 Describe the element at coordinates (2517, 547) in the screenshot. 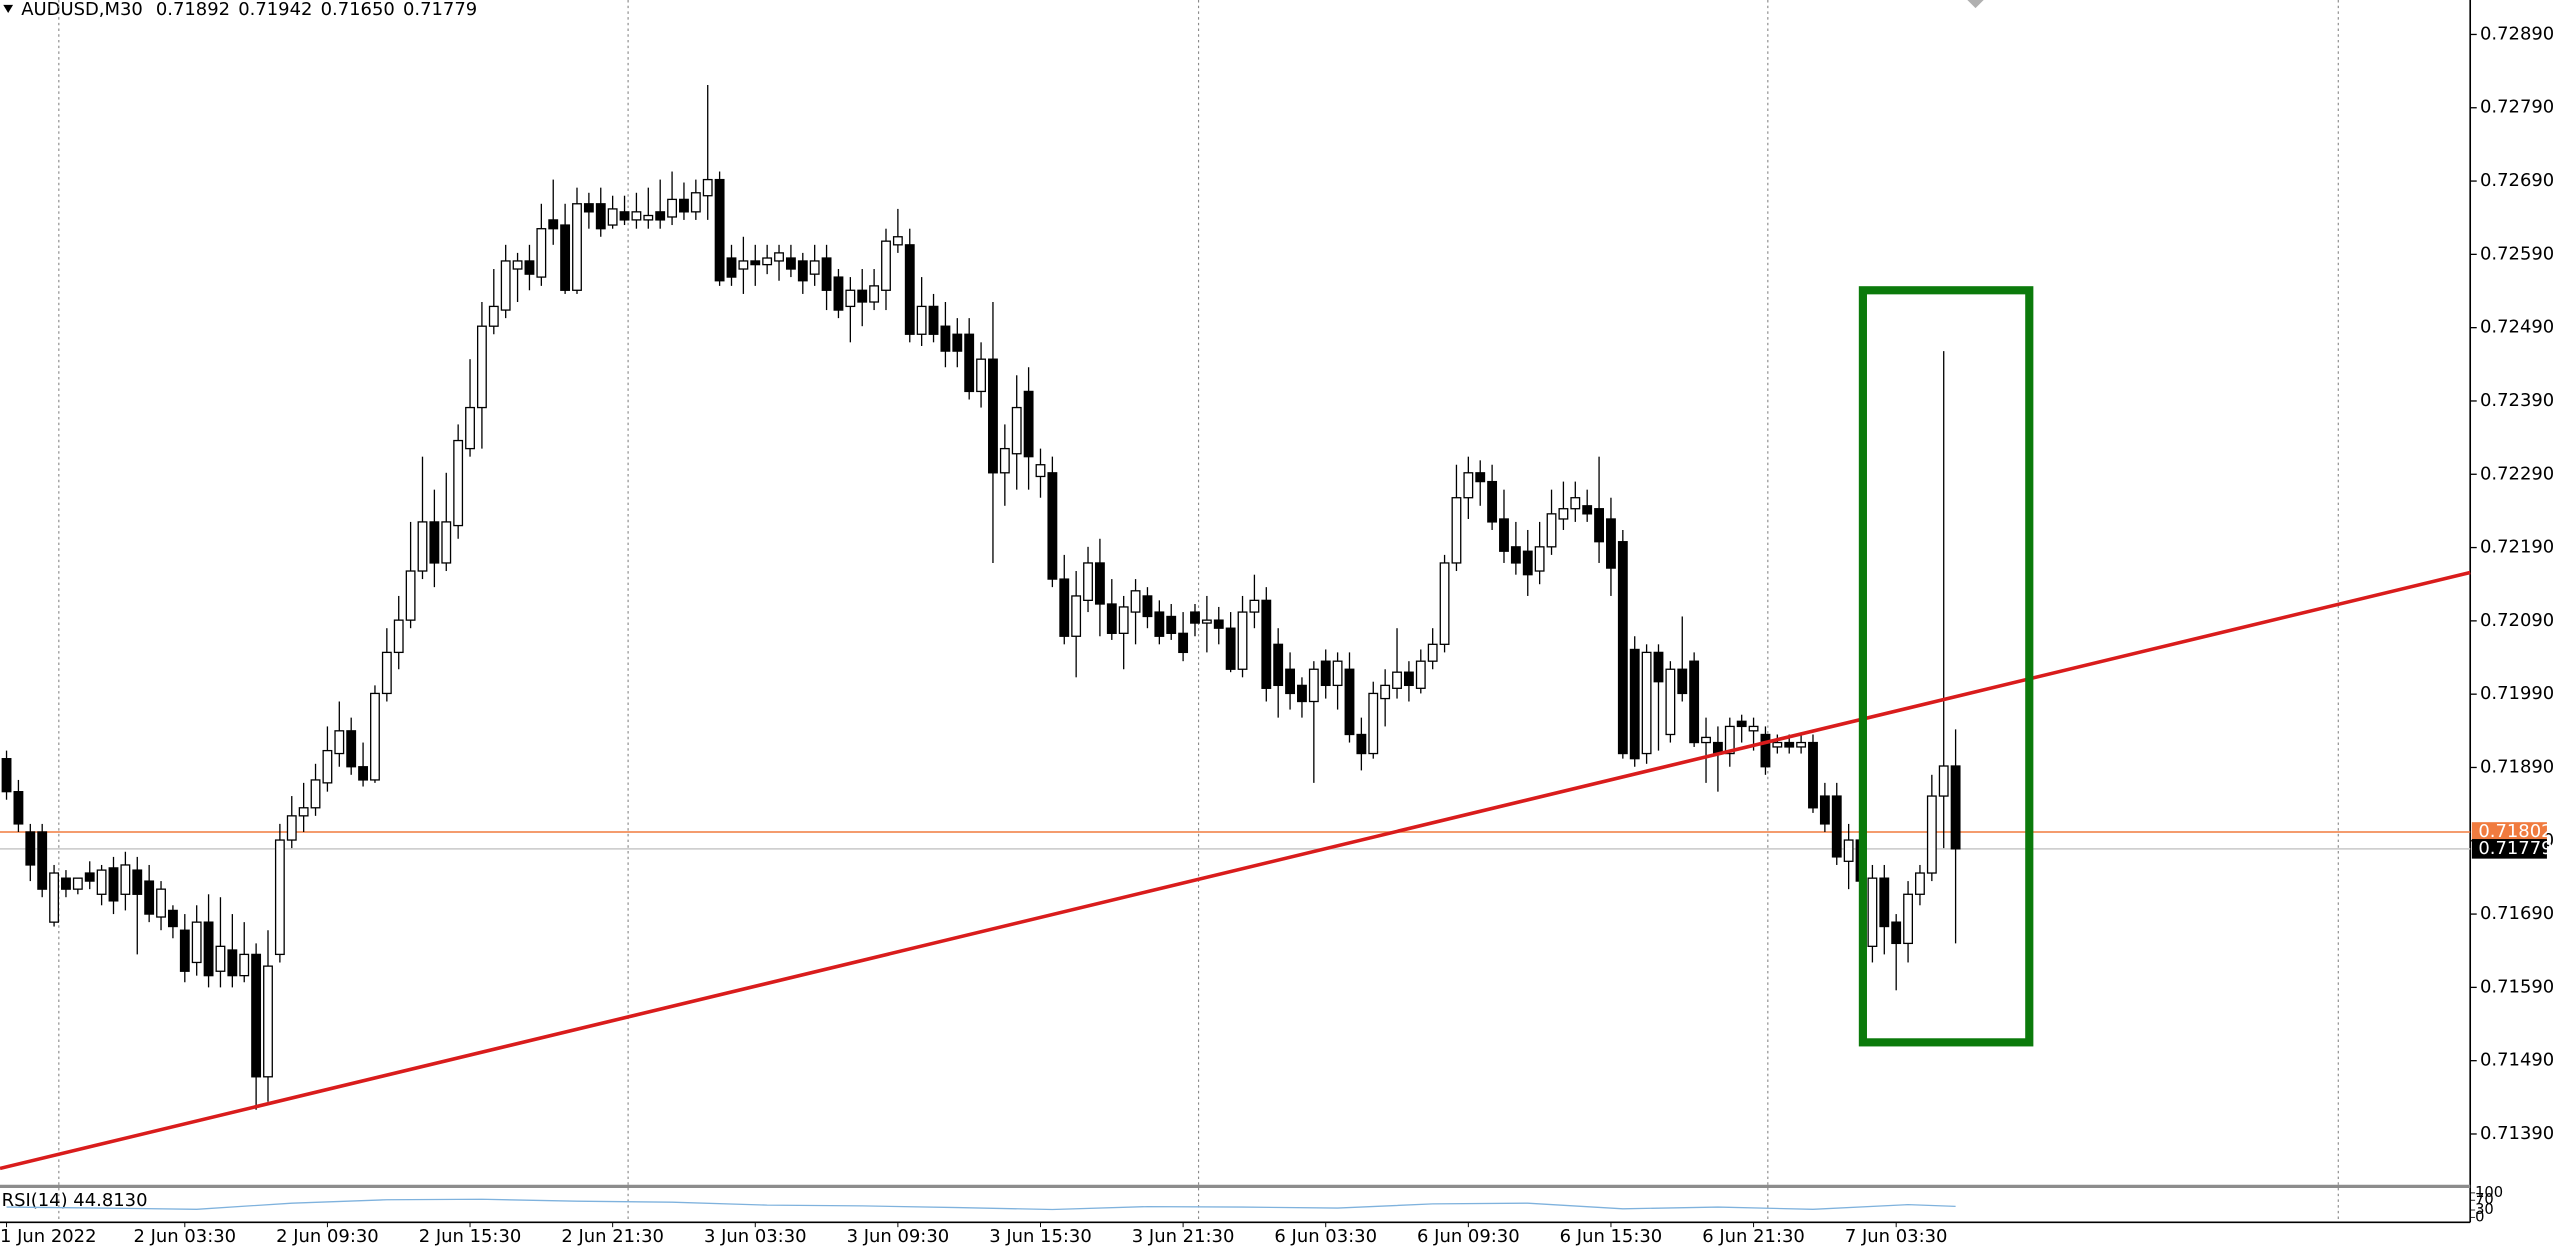

I see `y-tick-label: 0.72190` at that location.